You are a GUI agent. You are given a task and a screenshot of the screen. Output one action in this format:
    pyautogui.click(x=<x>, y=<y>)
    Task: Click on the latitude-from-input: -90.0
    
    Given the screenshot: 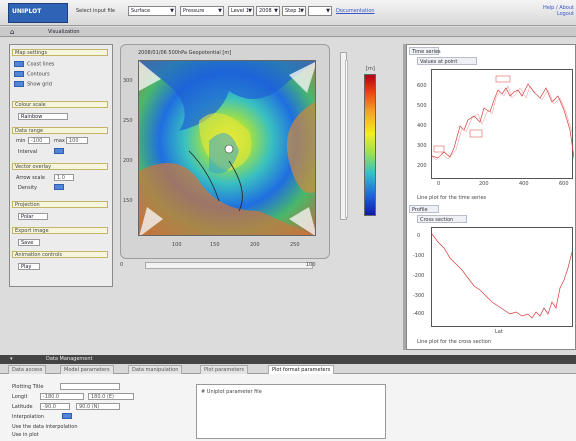 What is the action you would take?
    pyautogui.click(x=55, y=406)
    